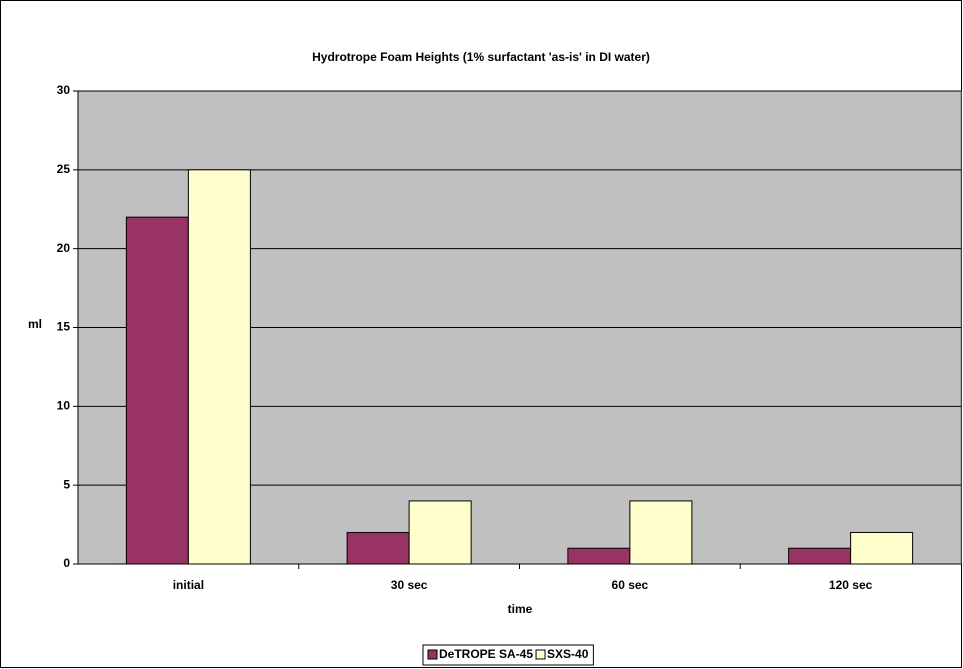  I want to click on x-tick-label: initial, so click(188, 585).